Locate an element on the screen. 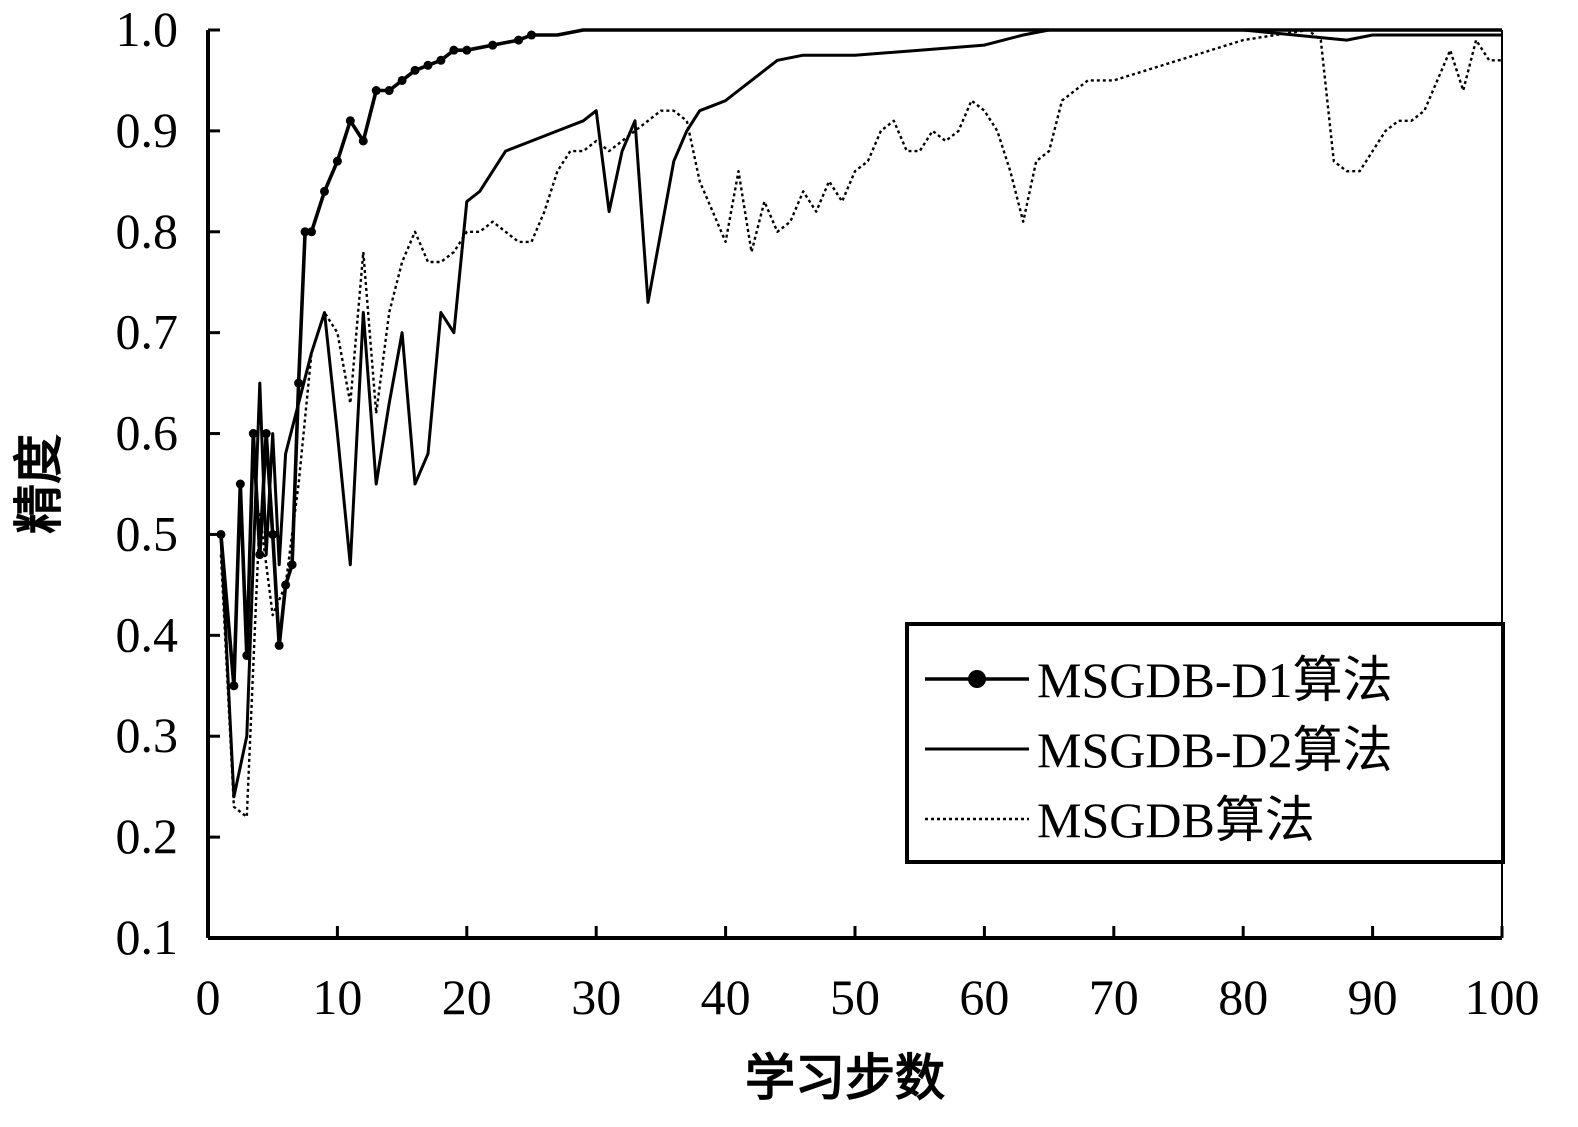  x-axis-title: 学习步数 is located at coordinates (845, 1078).